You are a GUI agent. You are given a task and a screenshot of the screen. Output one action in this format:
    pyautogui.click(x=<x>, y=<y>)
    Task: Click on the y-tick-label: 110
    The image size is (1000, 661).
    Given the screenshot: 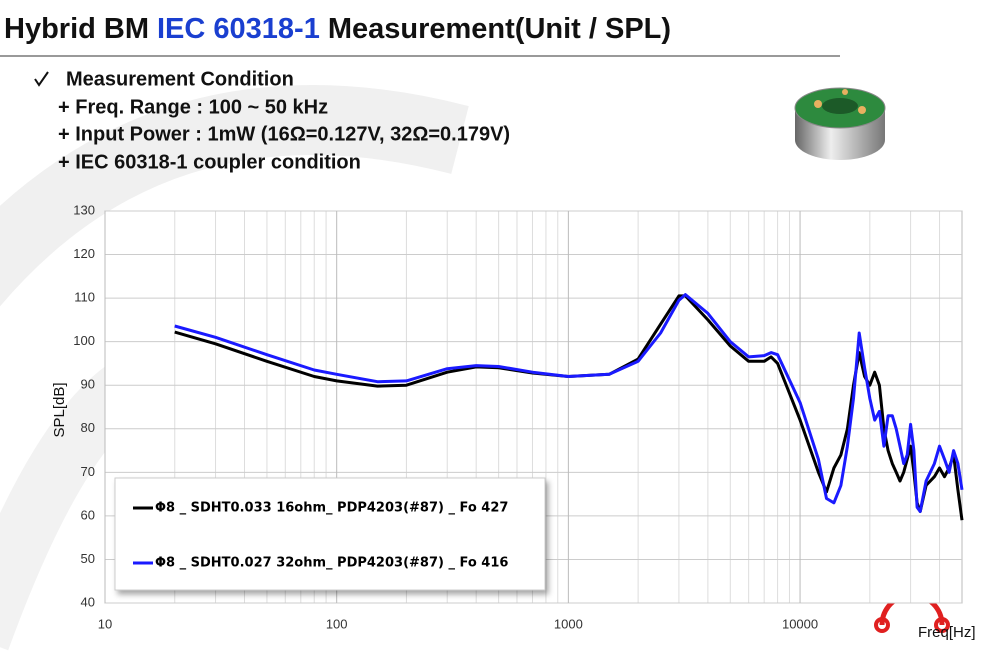 What is the action you would take?
    pyautogui.click(x=84, y=297)
    